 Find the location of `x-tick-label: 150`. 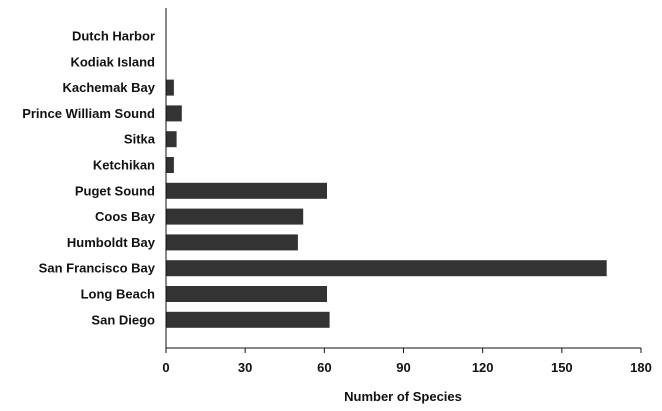

x-tick-label: 150 is located at coordinates (562, 367).